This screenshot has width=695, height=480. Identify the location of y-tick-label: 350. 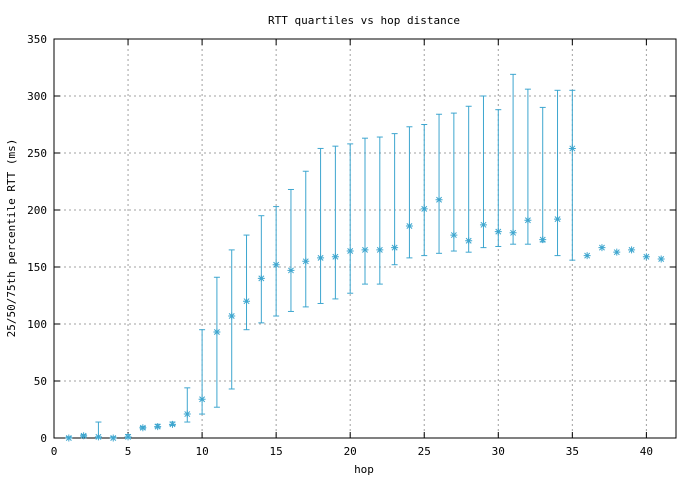
(37, 39).